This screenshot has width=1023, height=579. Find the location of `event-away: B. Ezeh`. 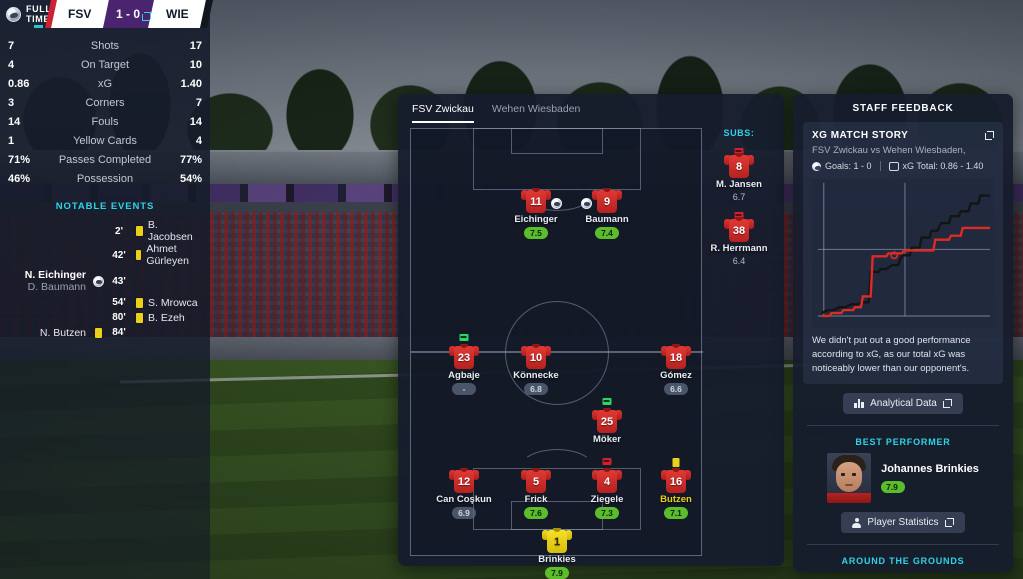

event-away: B. Ezeh is located at coordinates (168, 318).